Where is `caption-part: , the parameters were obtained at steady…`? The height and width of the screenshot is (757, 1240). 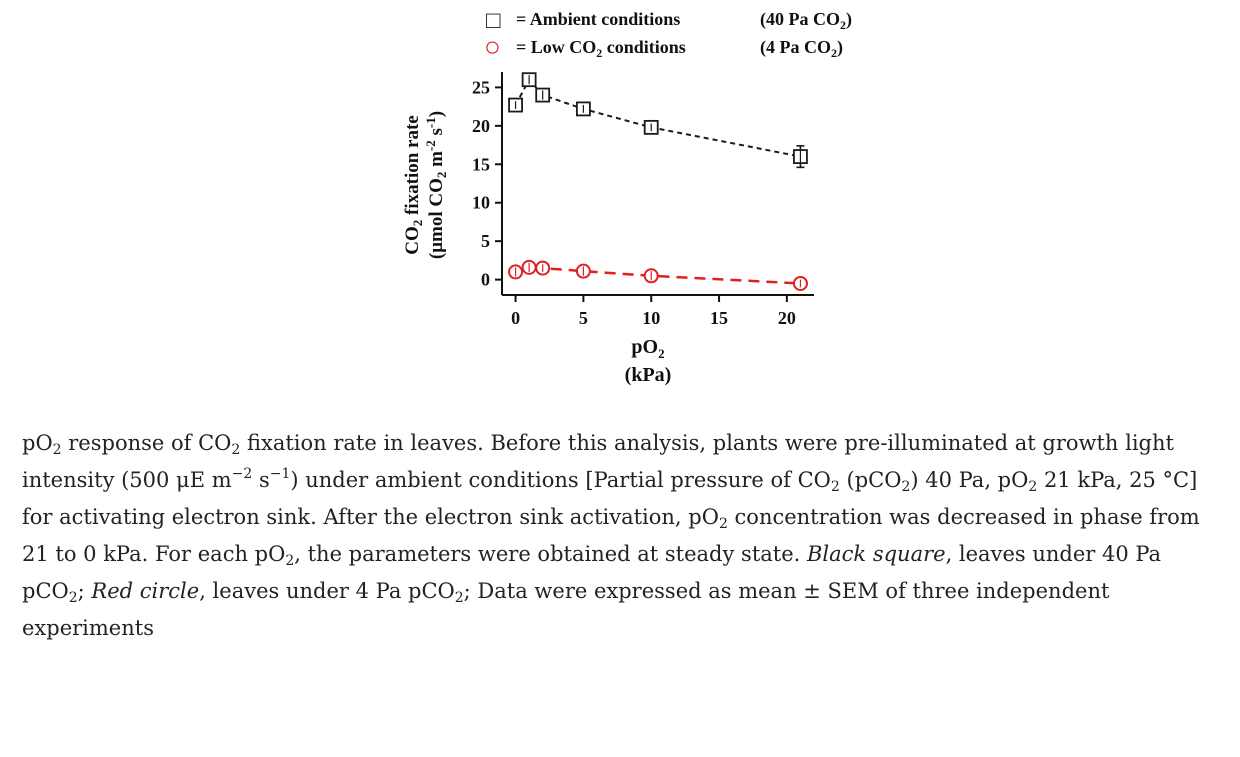
caption-part: , the parameters were obtained at steady… is located at coordinates (550, 554).